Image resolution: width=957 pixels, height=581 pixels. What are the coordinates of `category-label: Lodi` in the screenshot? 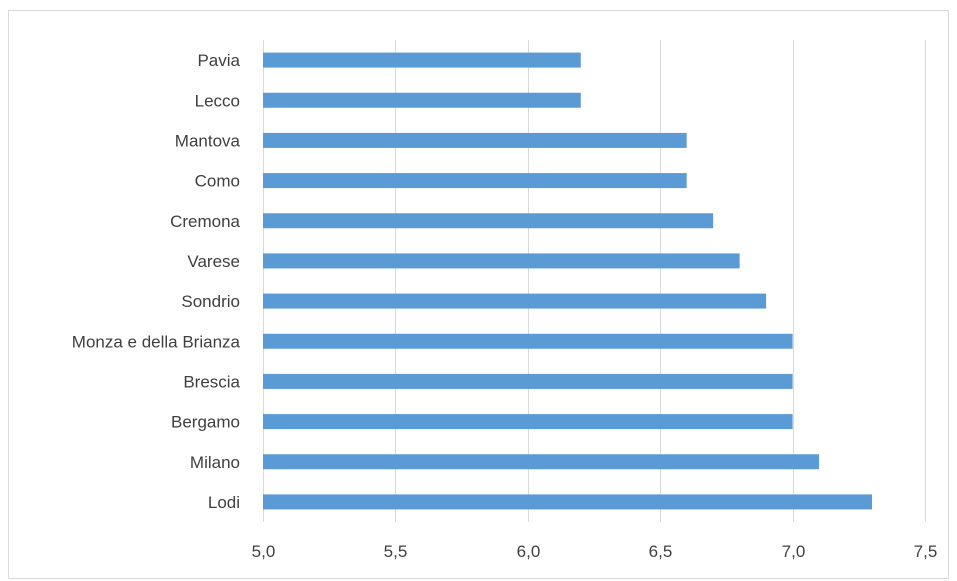 It's located at (224, 502).